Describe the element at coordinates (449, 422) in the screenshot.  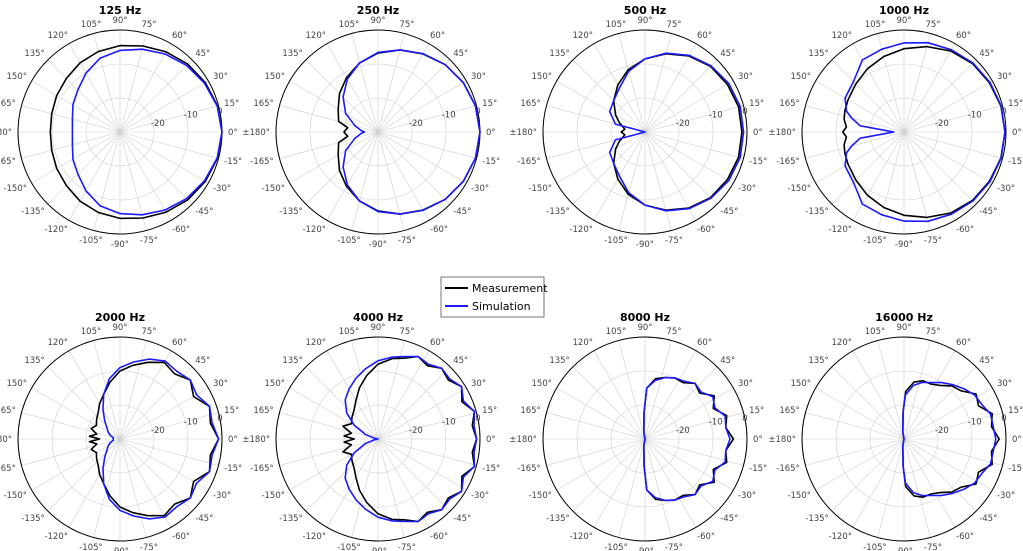
I see `radial-tick-label: -10` at that location.